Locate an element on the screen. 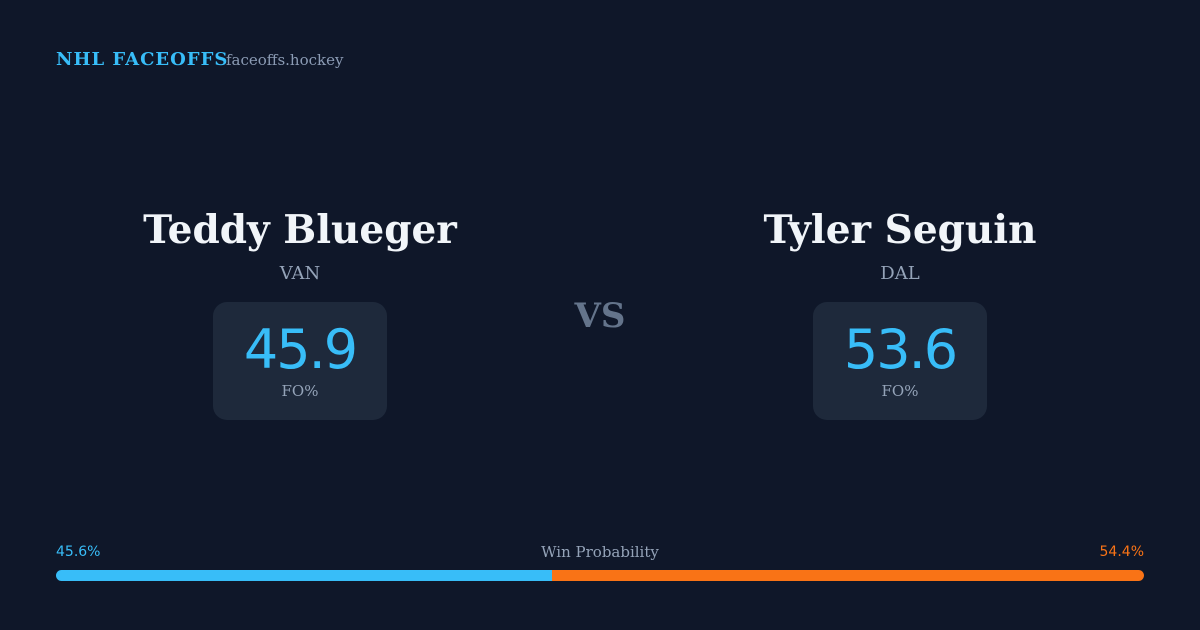 This screenshot has height=630, width=1200. stat-card: 45.9 FO% is located at coordinates (300, 361).